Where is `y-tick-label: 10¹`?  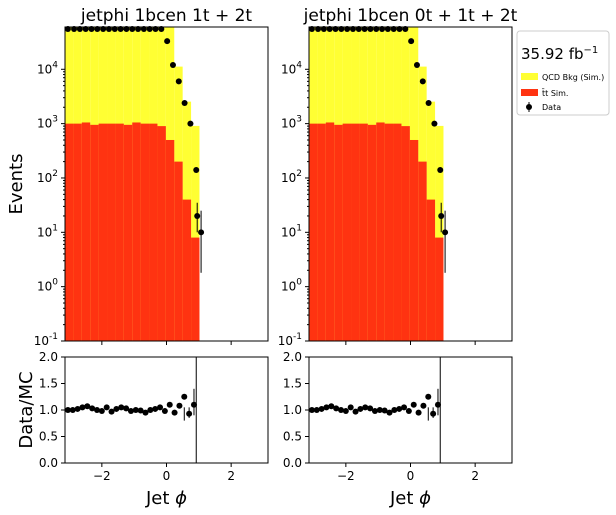 y-tick-label: 10¹ is located at coordinates (291, 231).